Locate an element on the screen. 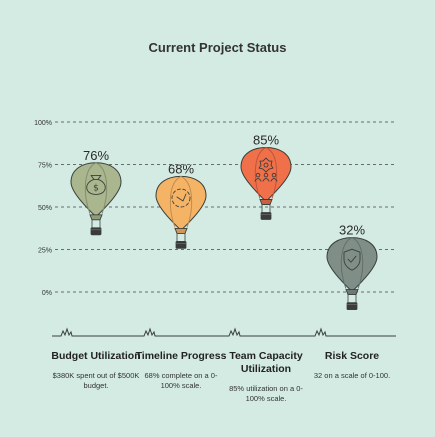 This screenshot has width=435, height=437. value-label: 76% is located at coordinates (96, 155).